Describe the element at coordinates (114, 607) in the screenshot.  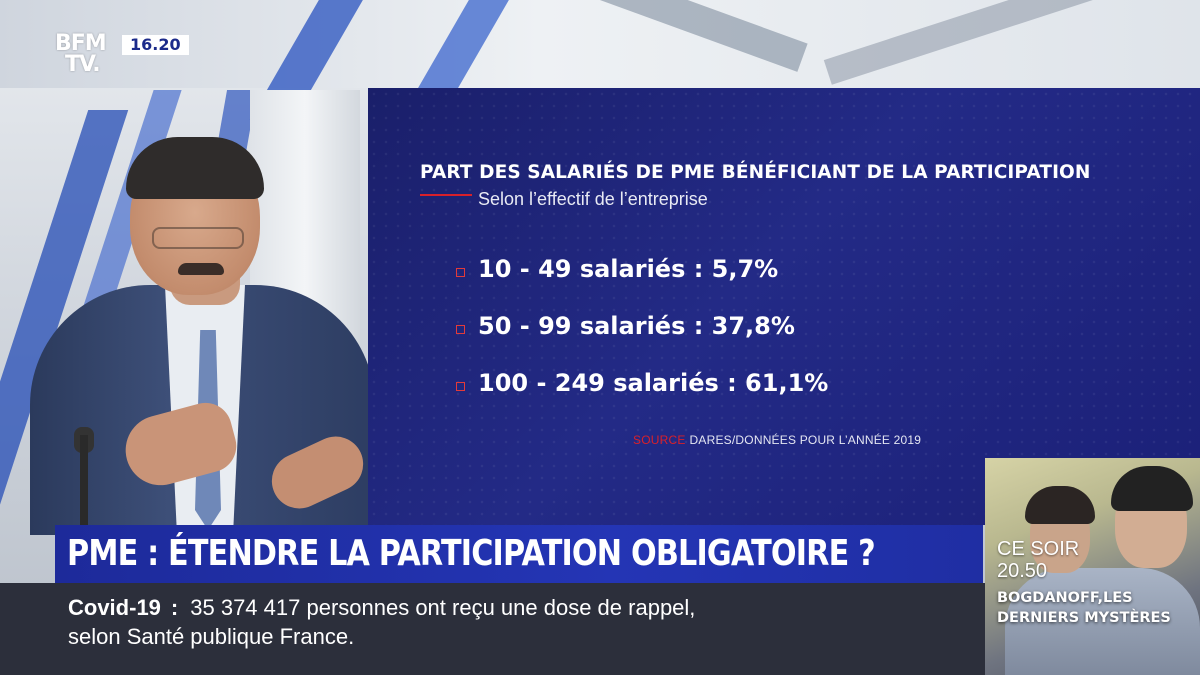
I see `ticker-tag: Covid-19` at that location.